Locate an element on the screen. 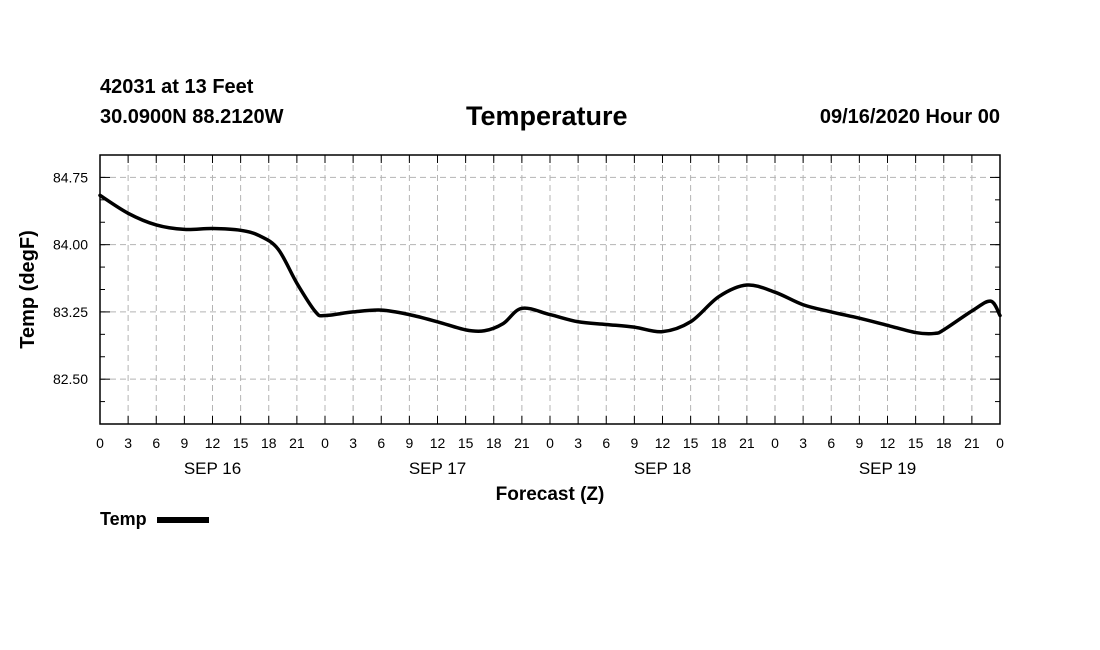 The height and width of the screenshot is (650, 1100). legend-label: Temp is located at coordinates (123, 519).